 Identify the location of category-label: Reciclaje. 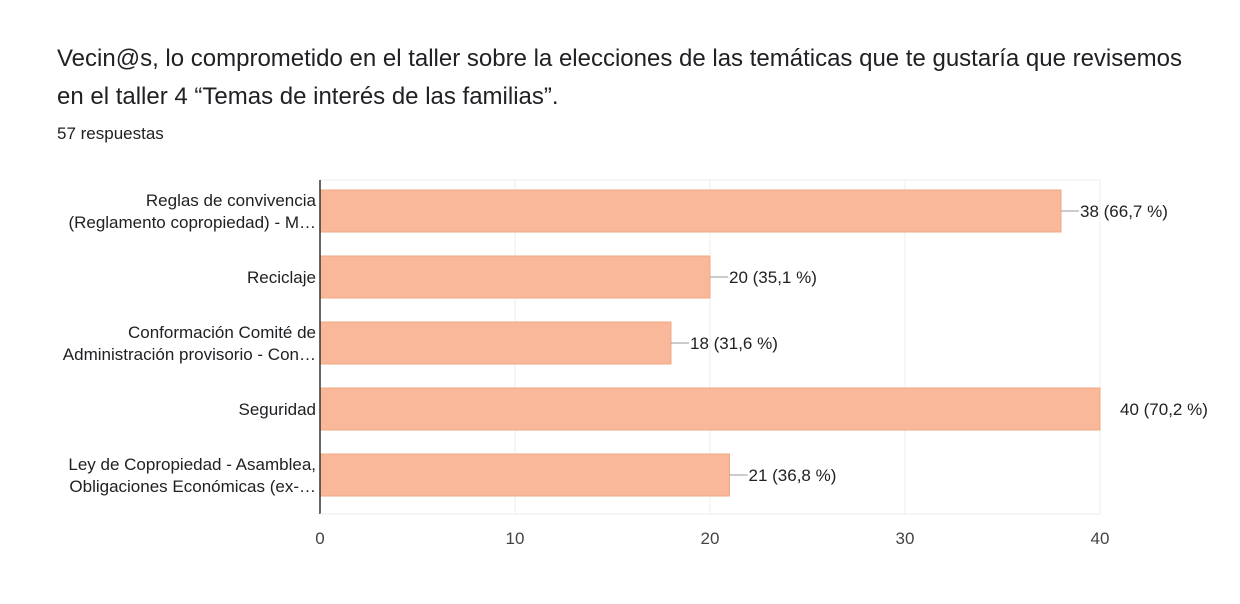
(281, 277).